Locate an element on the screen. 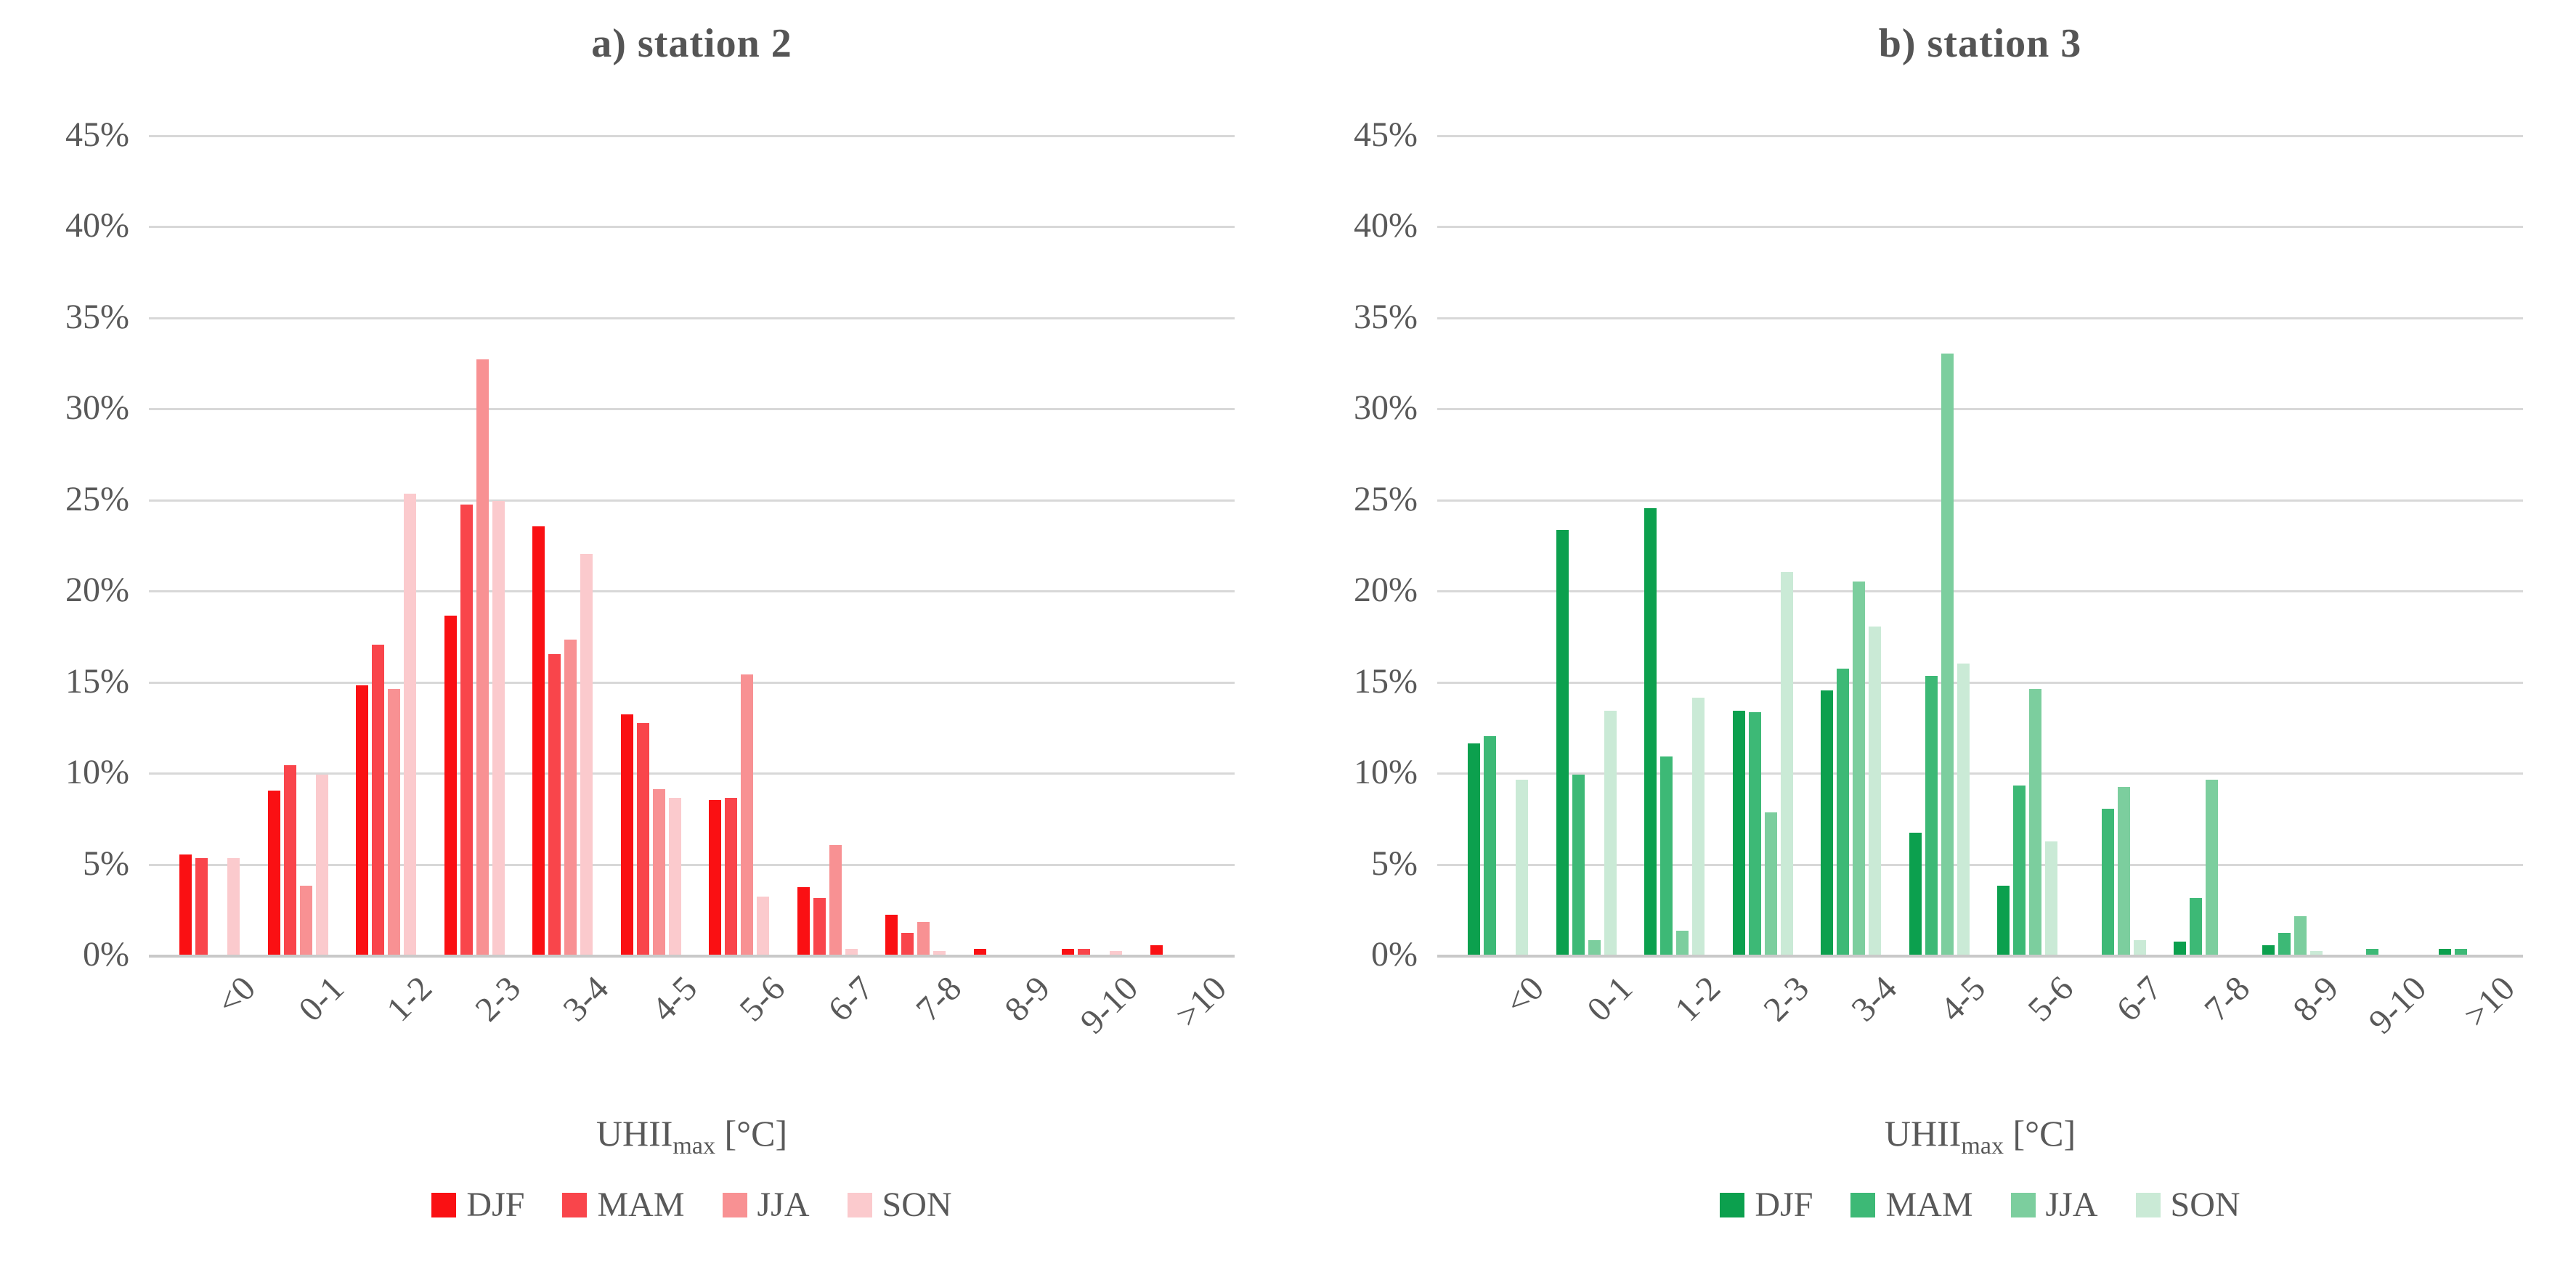 The height and width of the screenshot is (1285, 2576). y-axis-tick-label: 40% is located at coordinates (97, 225).